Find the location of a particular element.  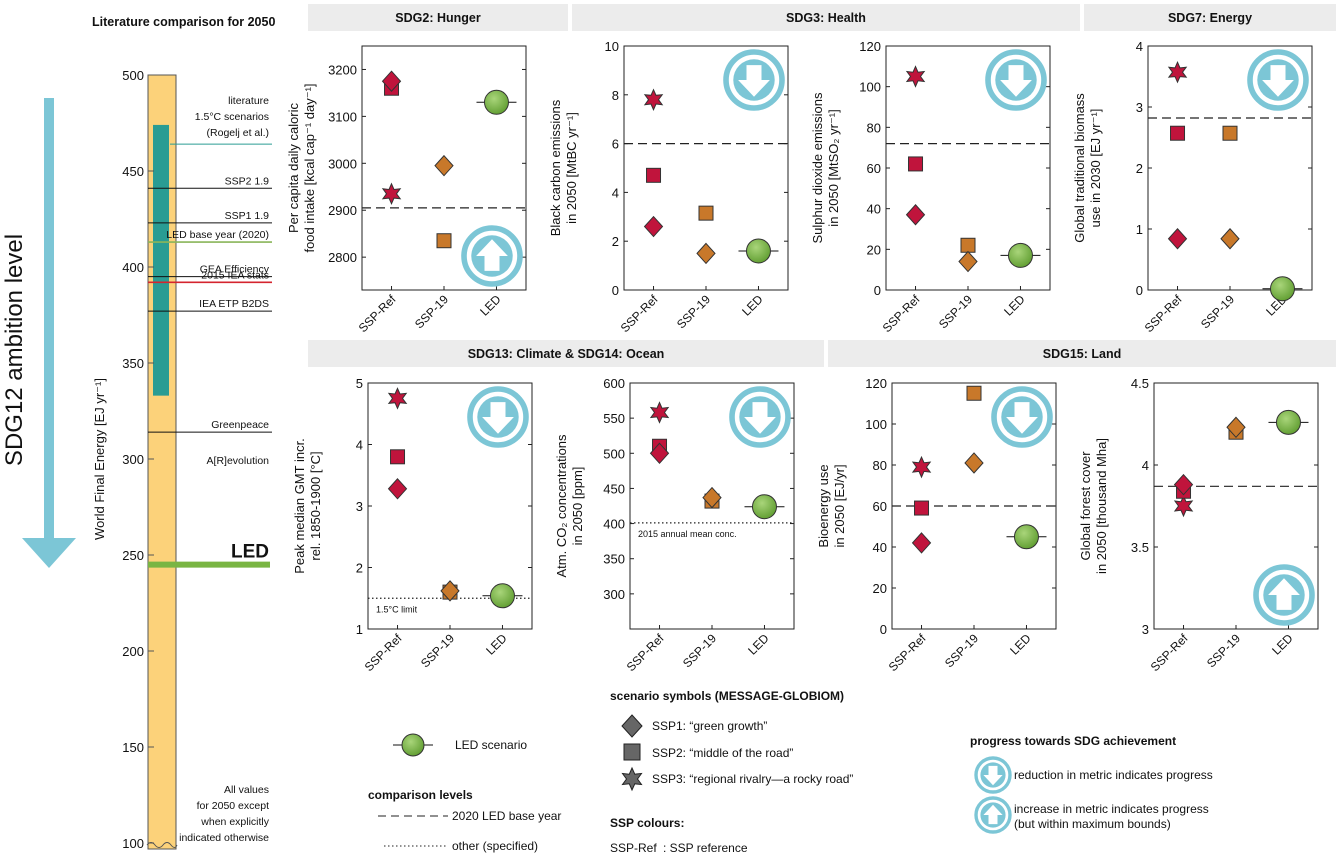

y-tick-label: 3000 is located at coordinates (342, 163).